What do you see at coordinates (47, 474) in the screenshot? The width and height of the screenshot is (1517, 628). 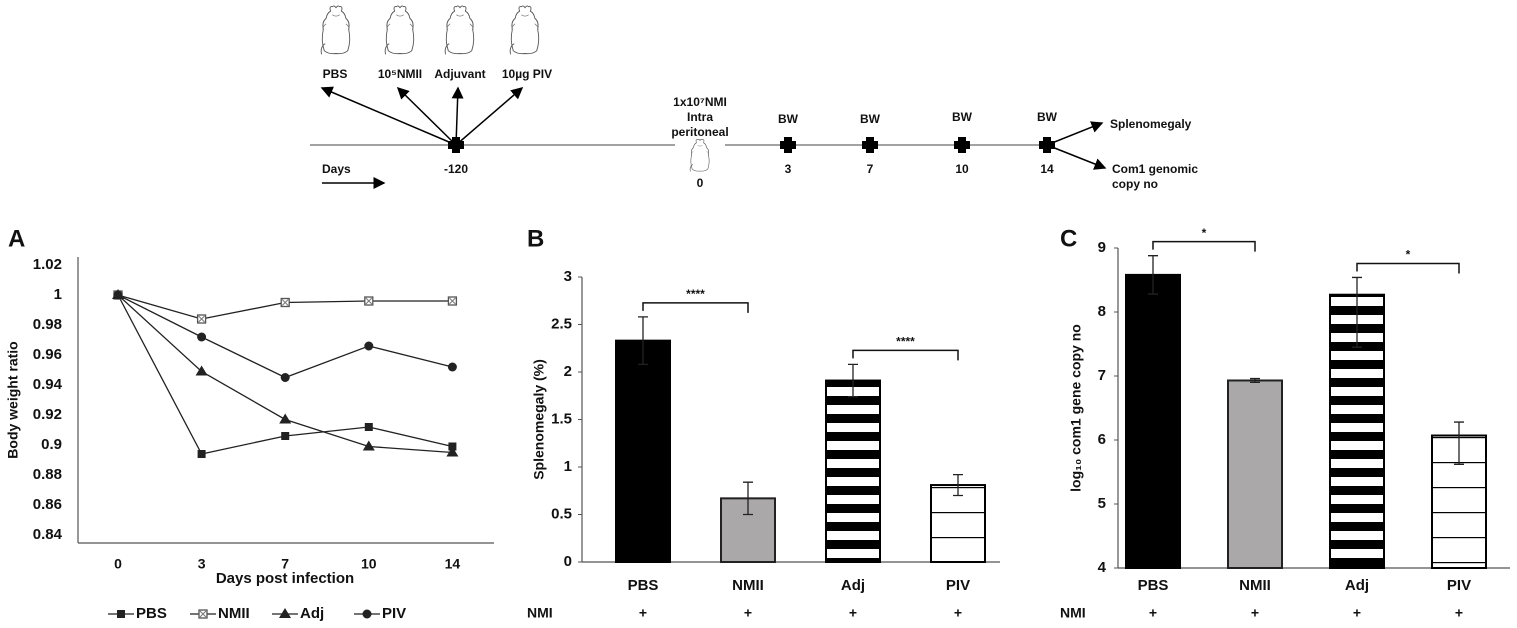 I see `y-tick-label: 0.88` at bounding box center [47, 474].